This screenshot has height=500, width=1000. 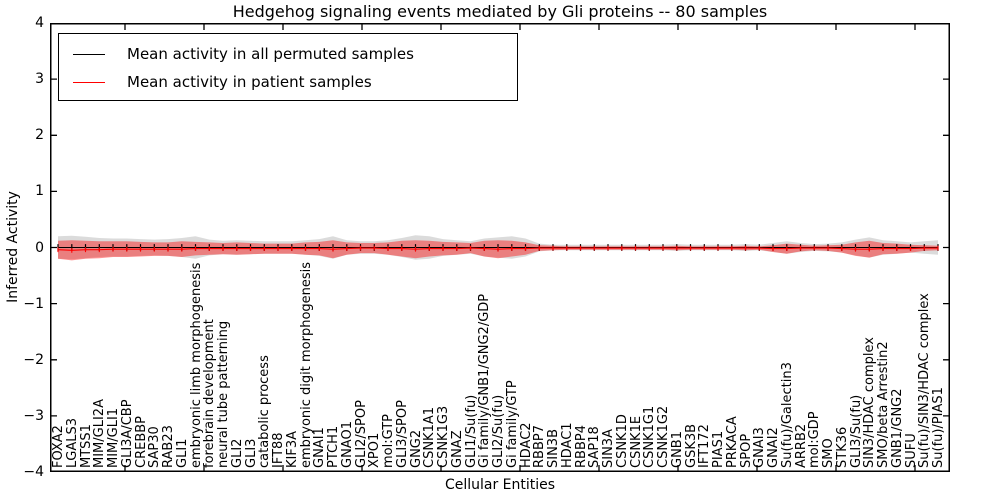 I want to click on x-entity-label: neural tube patterning, so click(x=223, y=394).